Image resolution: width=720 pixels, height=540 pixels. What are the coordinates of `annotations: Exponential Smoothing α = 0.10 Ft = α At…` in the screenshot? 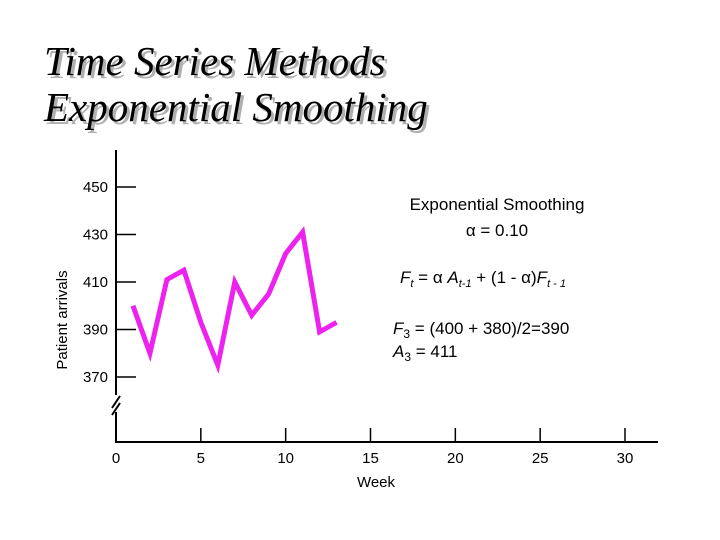 It's located at (488, 279).